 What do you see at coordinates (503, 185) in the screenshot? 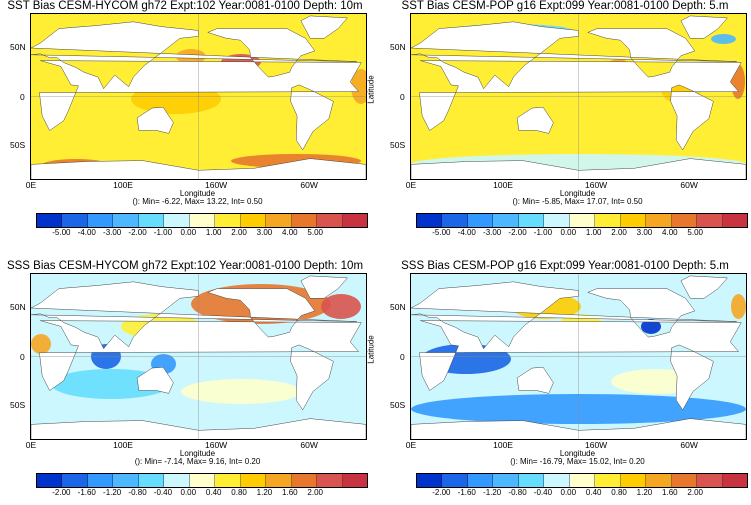
I see `x-tick-100e: 100E` at bounding box center [503, 185].